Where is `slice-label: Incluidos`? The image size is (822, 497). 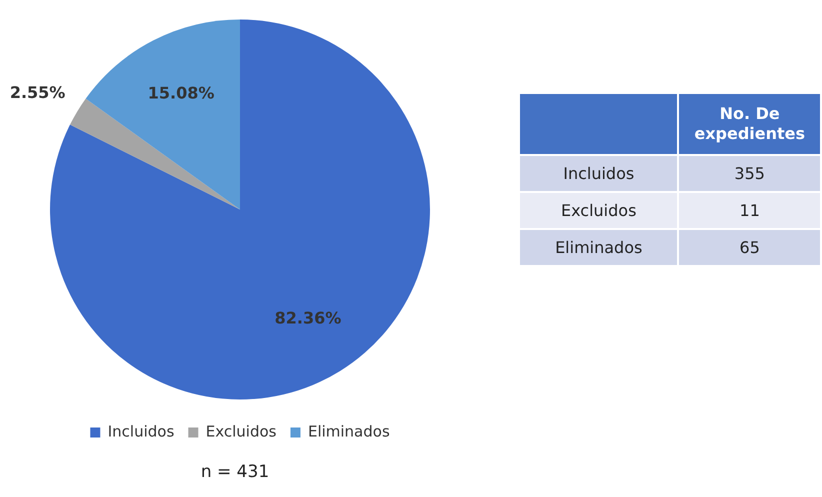 slice-label: Incluidos is located at coordinates (599, 173).